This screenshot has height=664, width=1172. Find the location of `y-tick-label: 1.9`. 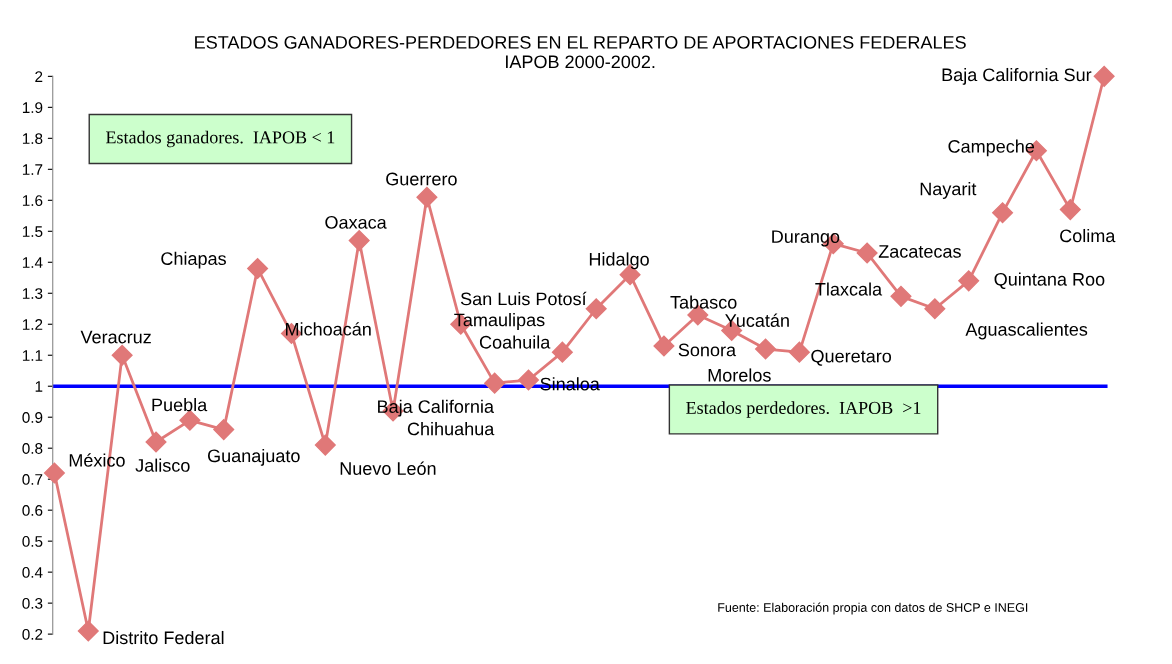

y-tick-label: 1.9 is located at coordinates (32, 108).